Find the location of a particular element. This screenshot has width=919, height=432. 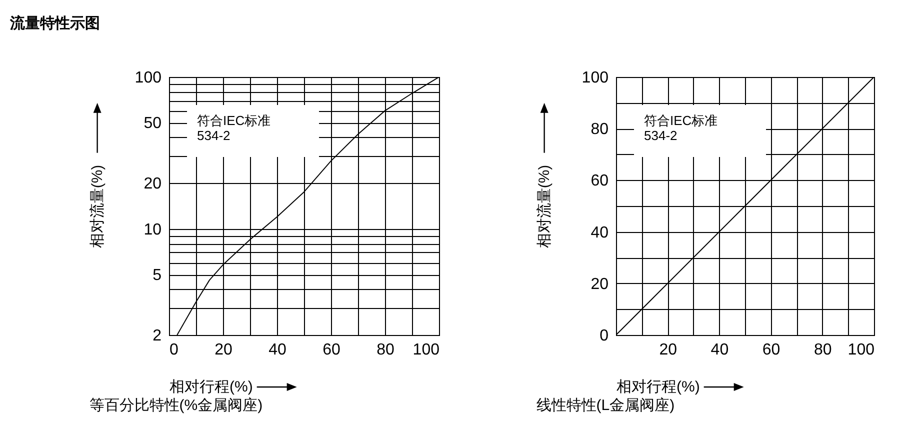

y-tick-label: 40 is located at coordinates (599, 233).